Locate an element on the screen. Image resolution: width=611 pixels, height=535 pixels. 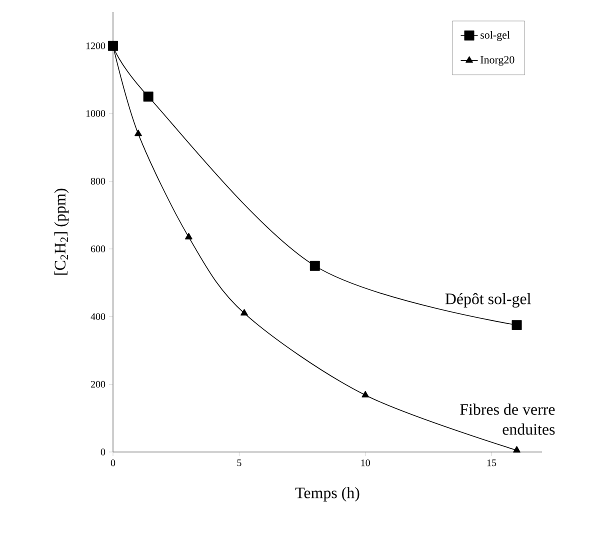
y-tick-label: 200 is located at coordinates (98, 384).